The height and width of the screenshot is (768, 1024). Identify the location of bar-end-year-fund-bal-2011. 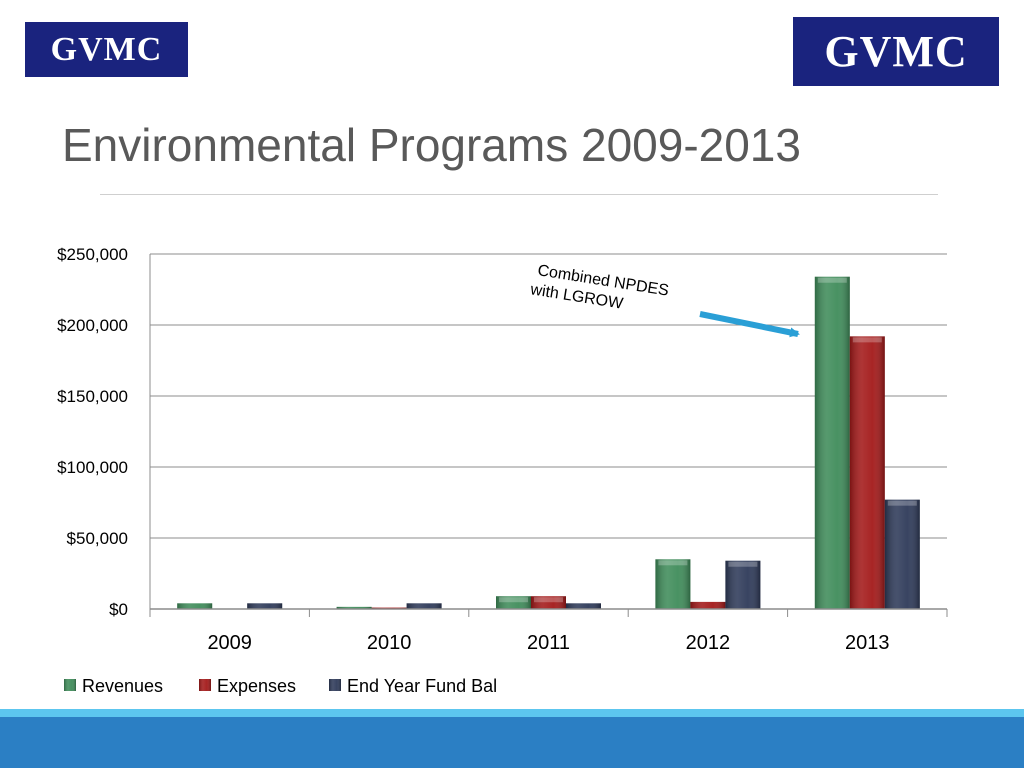
(583, 606).